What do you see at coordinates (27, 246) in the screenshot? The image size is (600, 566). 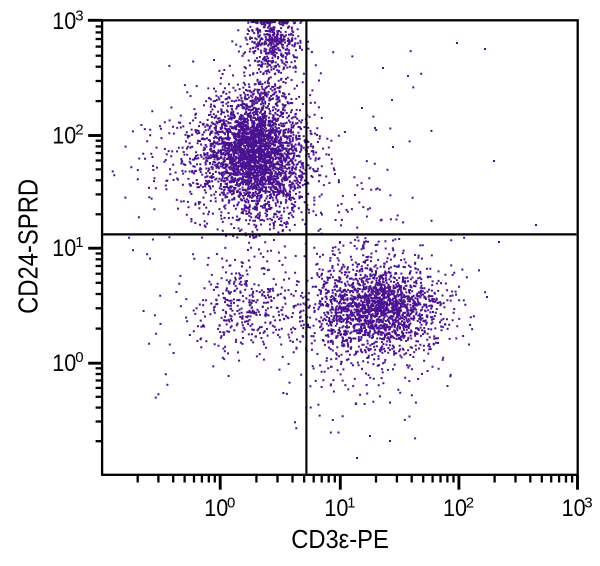 I see `svg-text: CD24-SPRD` at bounding box center [27, 246].